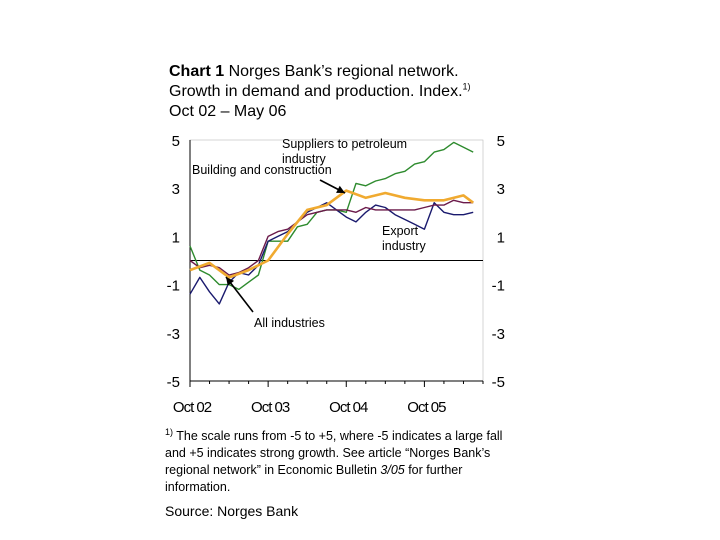  I want to click on y-tick-label-right: -1, so click(498, 286).